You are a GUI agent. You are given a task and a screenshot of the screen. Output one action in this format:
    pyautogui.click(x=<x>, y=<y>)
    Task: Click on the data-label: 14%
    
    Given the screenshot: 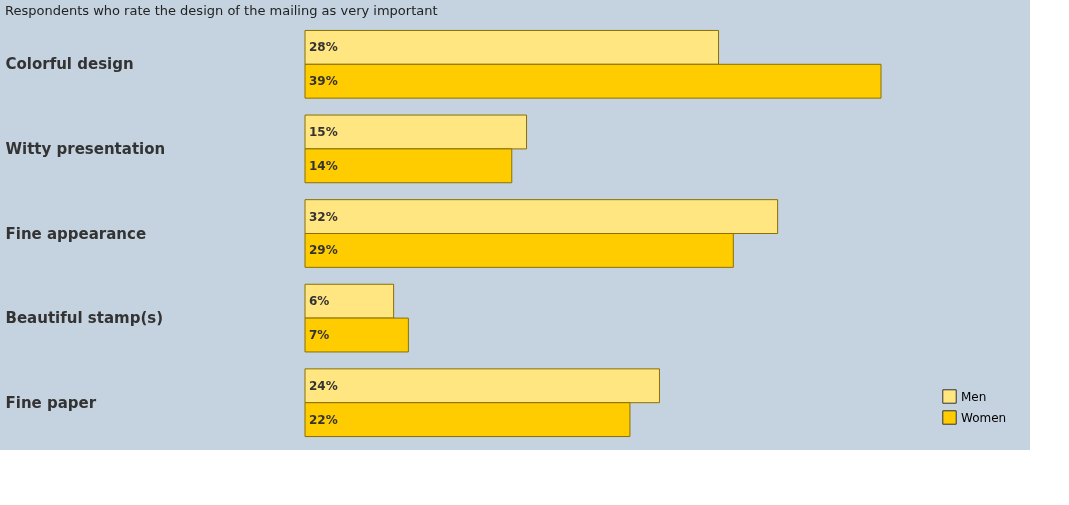 What is the action you would take?
    pyautogui.click(x=323, y=165)
    